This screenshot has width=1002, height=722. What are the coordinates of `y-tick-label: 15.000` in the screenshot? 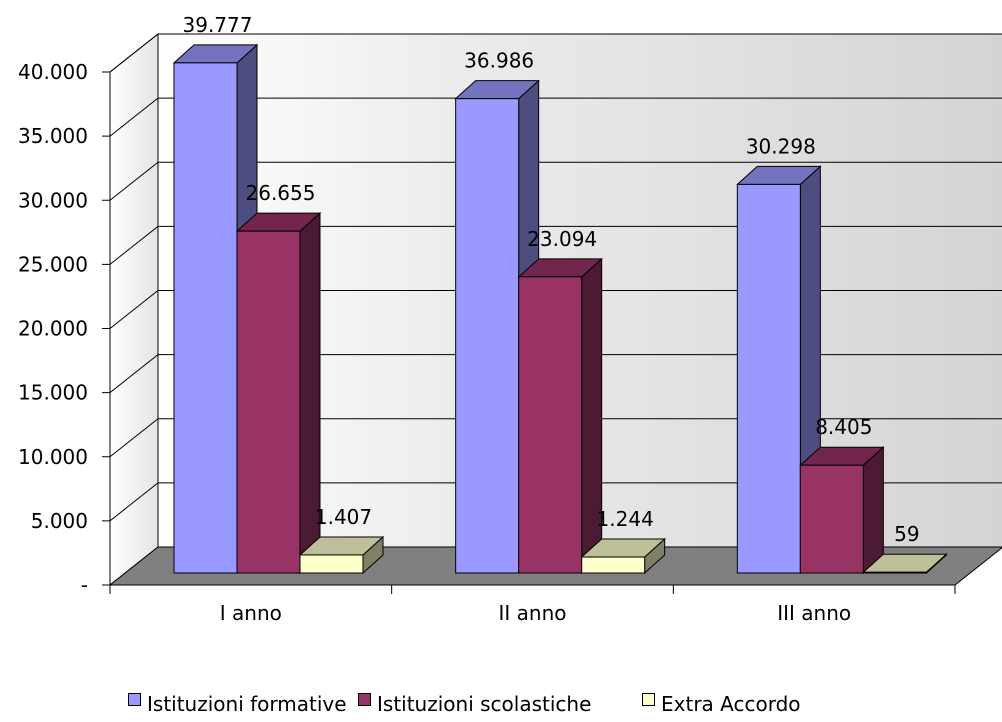 It's located at (53, 393).